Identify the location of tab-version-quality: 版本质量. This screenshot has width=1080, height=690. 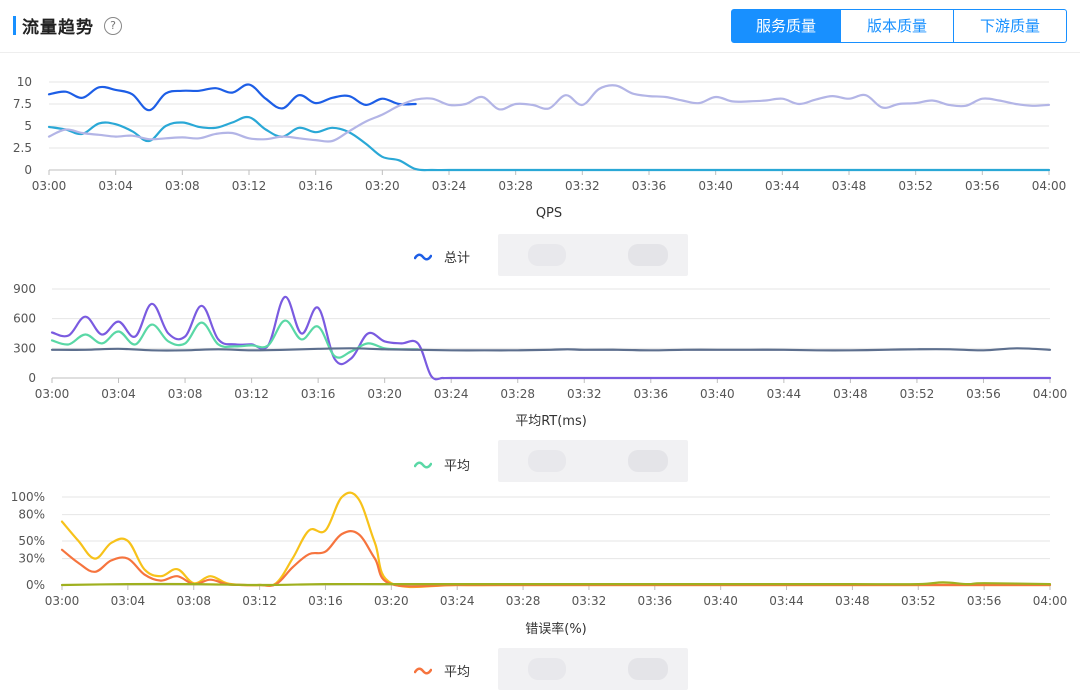
(897, 26).